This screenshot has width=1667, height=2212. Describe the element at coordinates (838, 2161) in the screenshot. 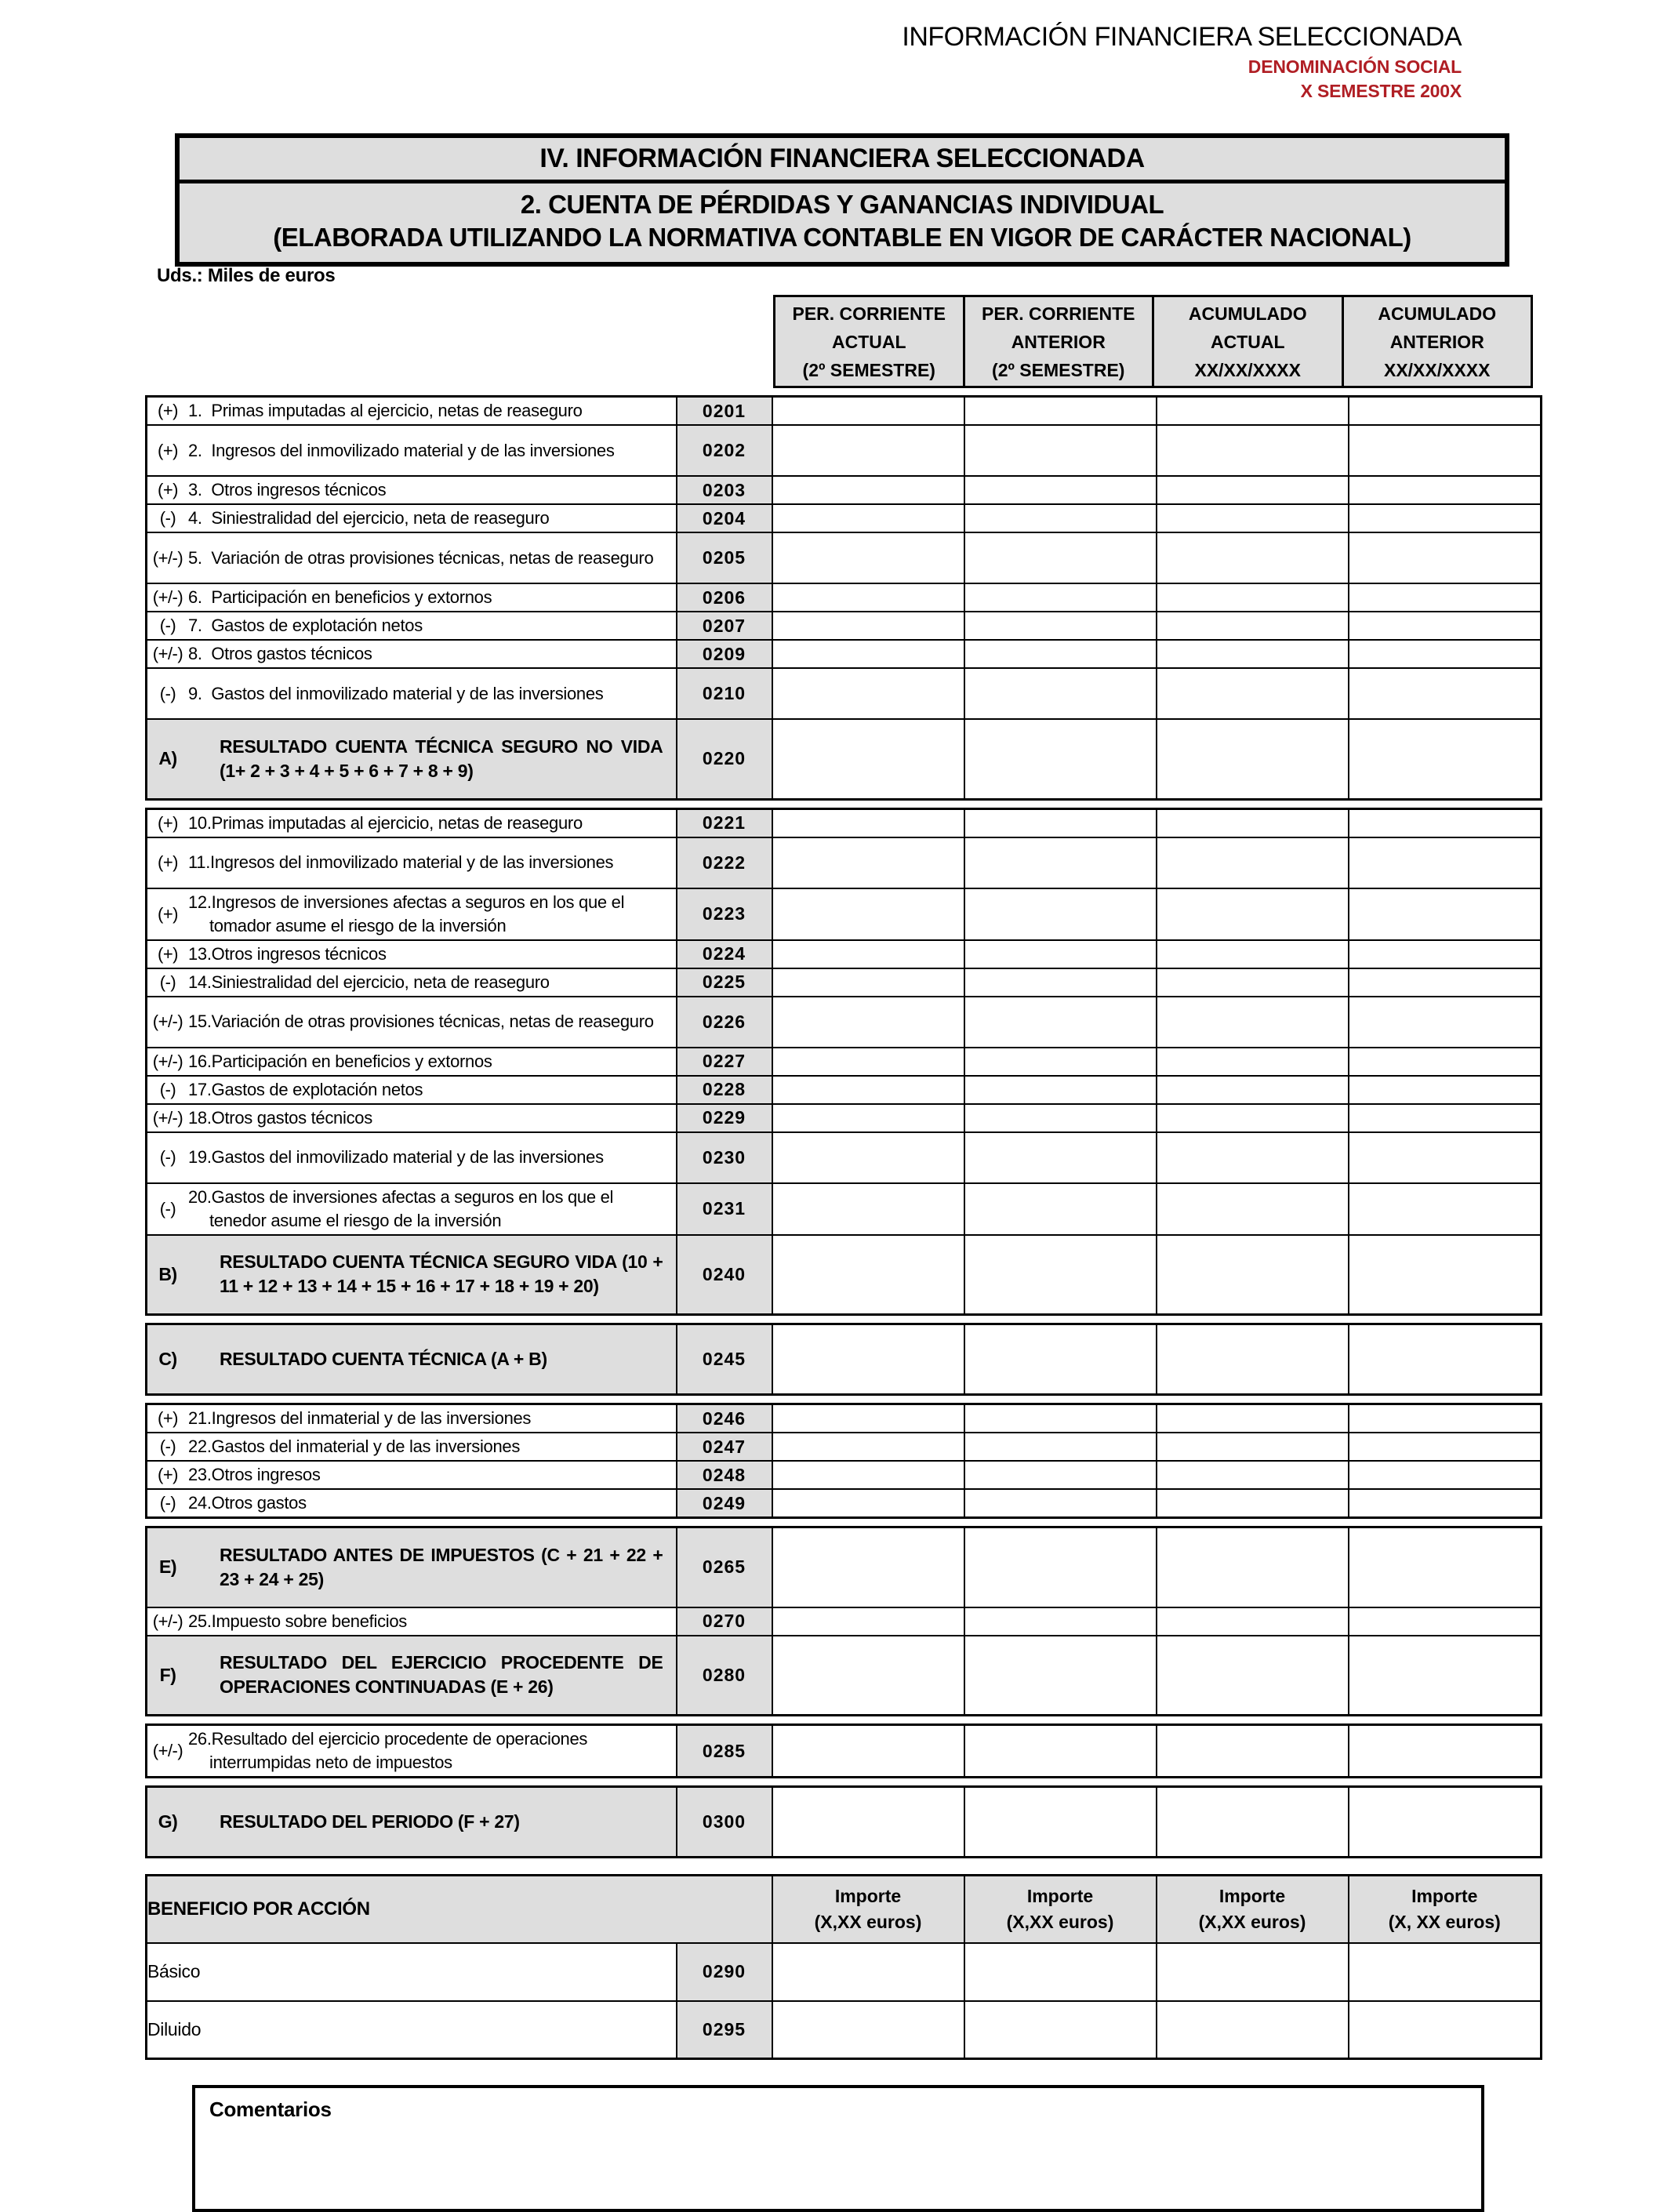

I see `comments-input-area` at that location.